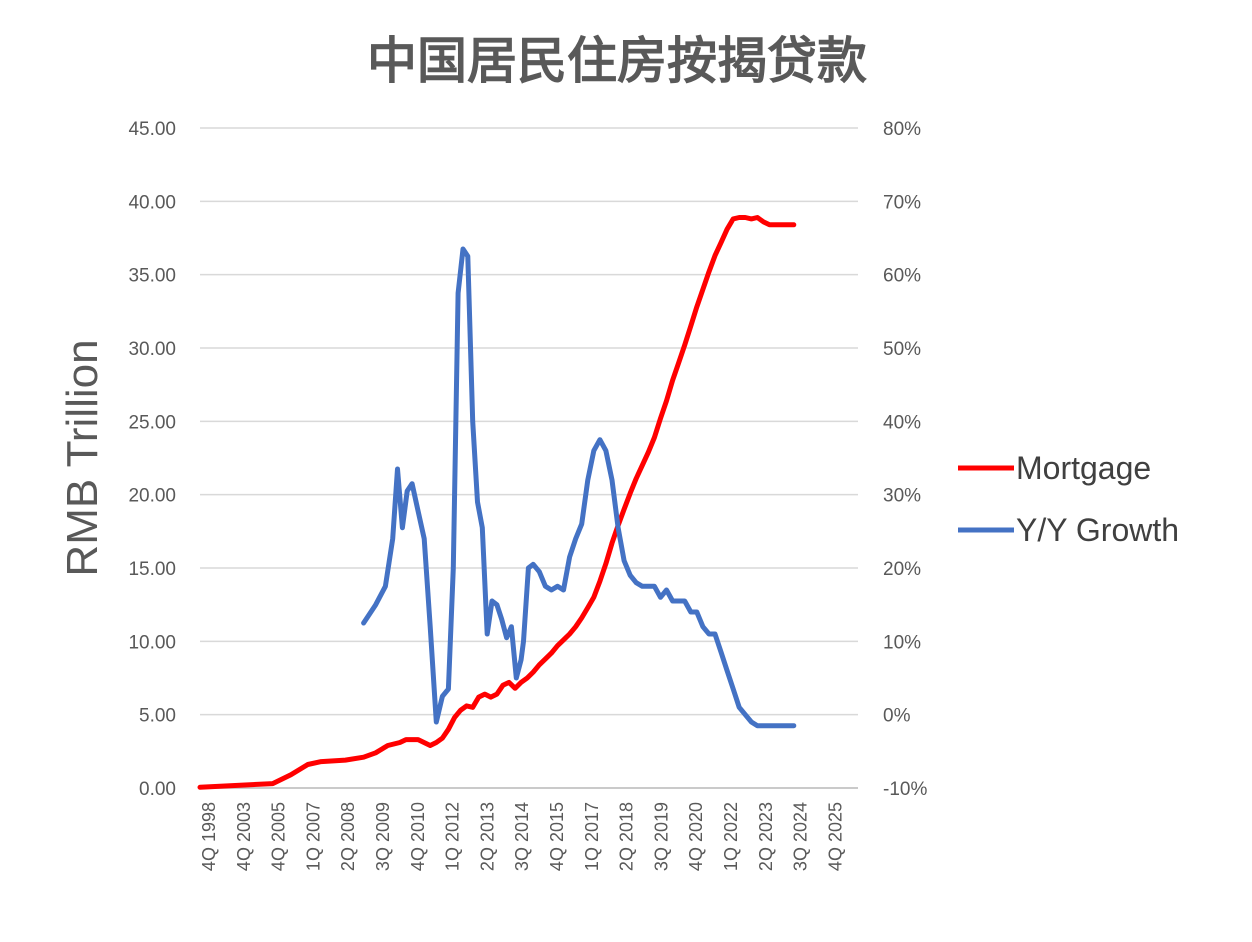 Image resolution: width=1252 pixels, height=942 pixels. I want to click on y-axis-label: RMB Trillion, so click(82, 457).